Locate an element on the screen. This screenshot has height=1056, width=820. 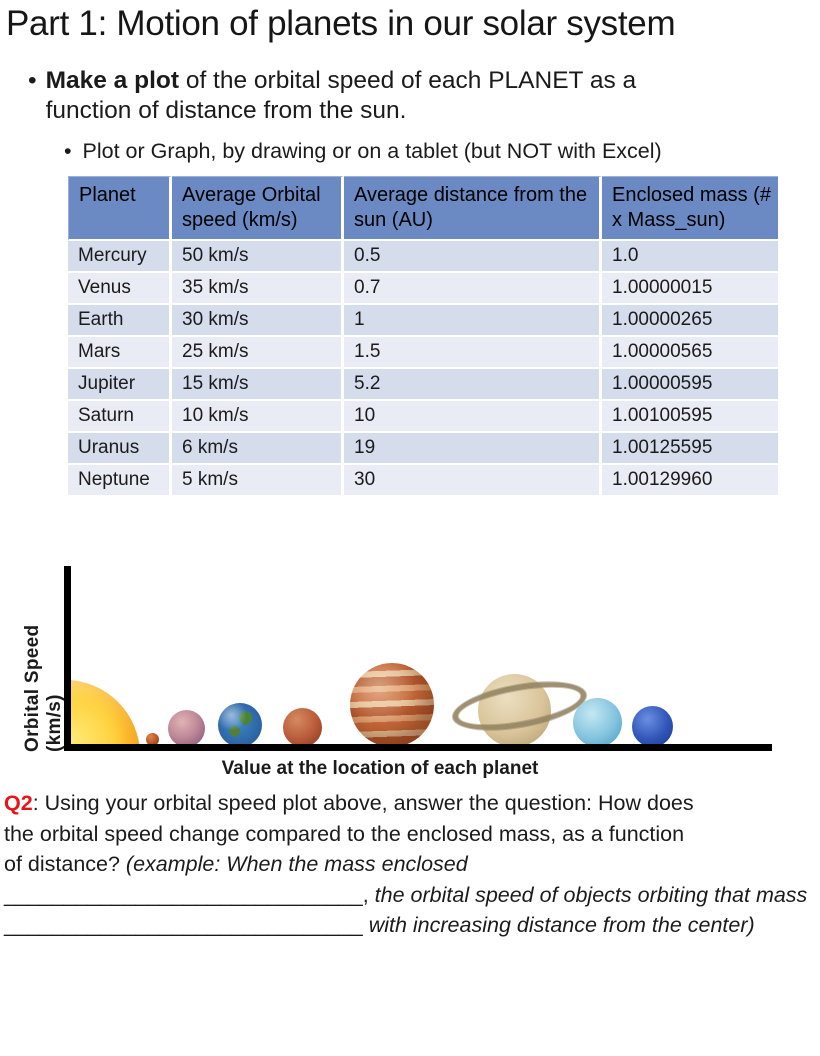
table-cell: 0.5 is located at coordinates (473, 257).